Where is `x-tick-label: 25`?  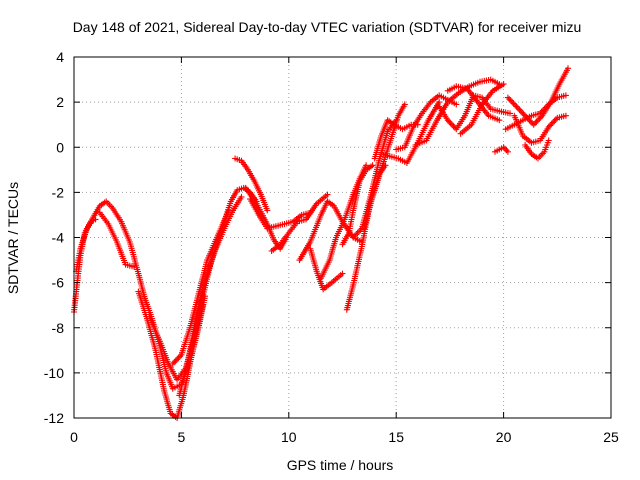 x-tick-label: 25 is located at coordinates (611, 437).